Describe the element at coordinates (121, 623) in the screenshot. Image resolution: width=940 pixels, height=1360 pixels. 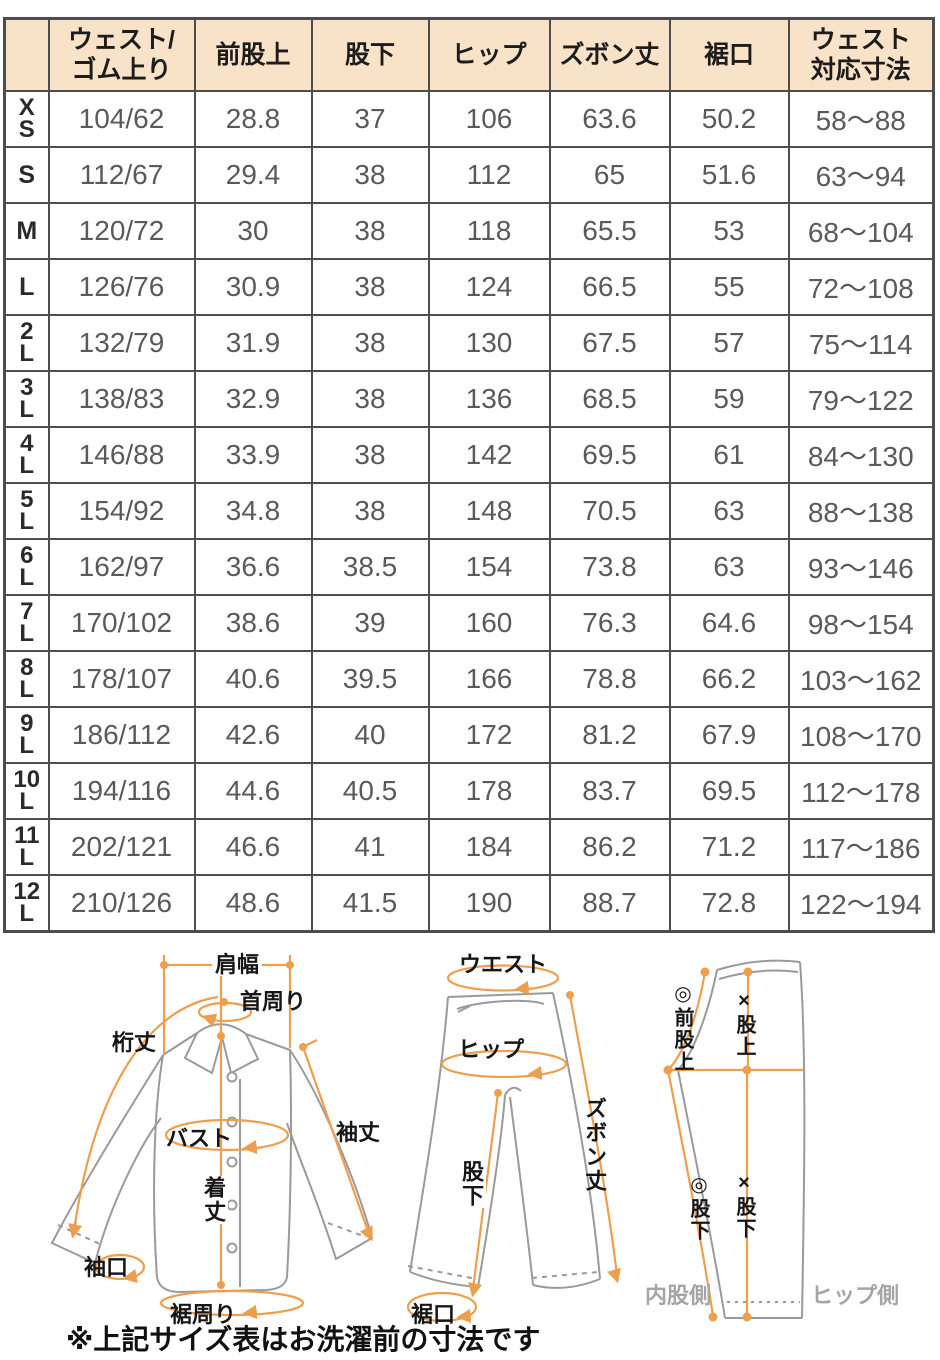
I see `value-cell: 170/102` at that location.